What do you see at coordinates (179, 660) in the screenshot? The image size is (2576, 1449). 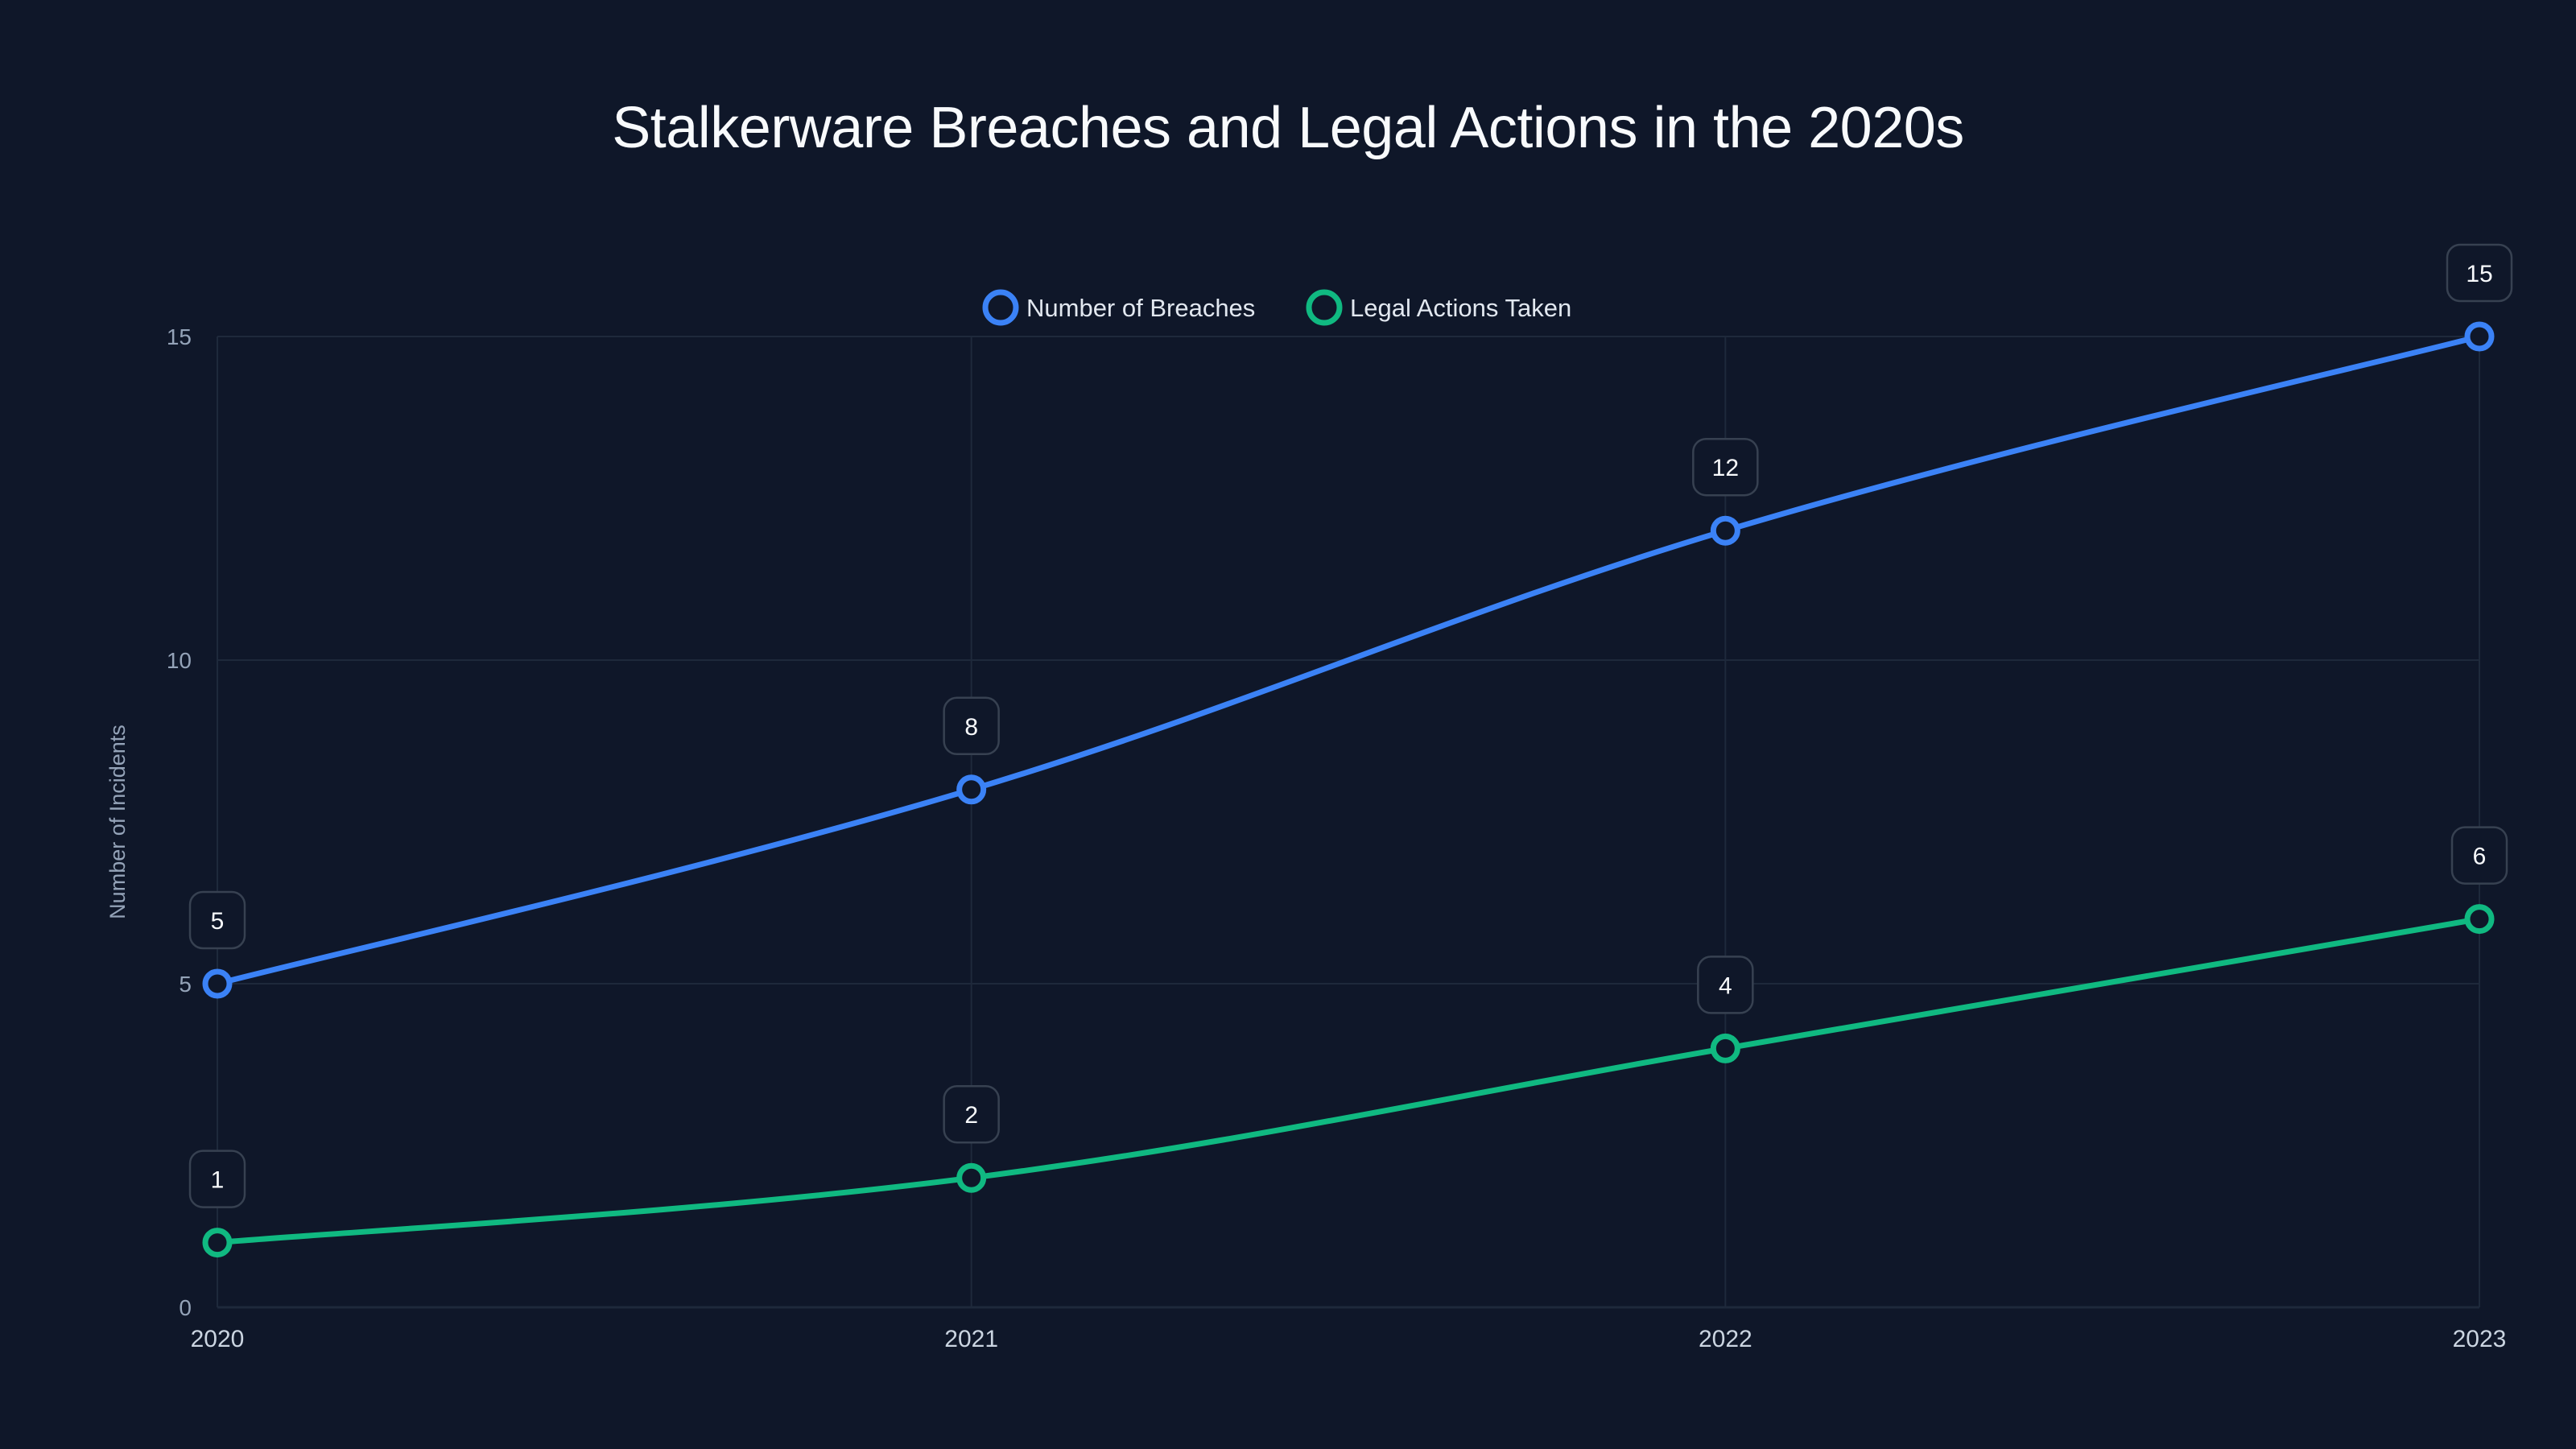 I see `y-tick-label: 10` at bounding box center [179, 660].